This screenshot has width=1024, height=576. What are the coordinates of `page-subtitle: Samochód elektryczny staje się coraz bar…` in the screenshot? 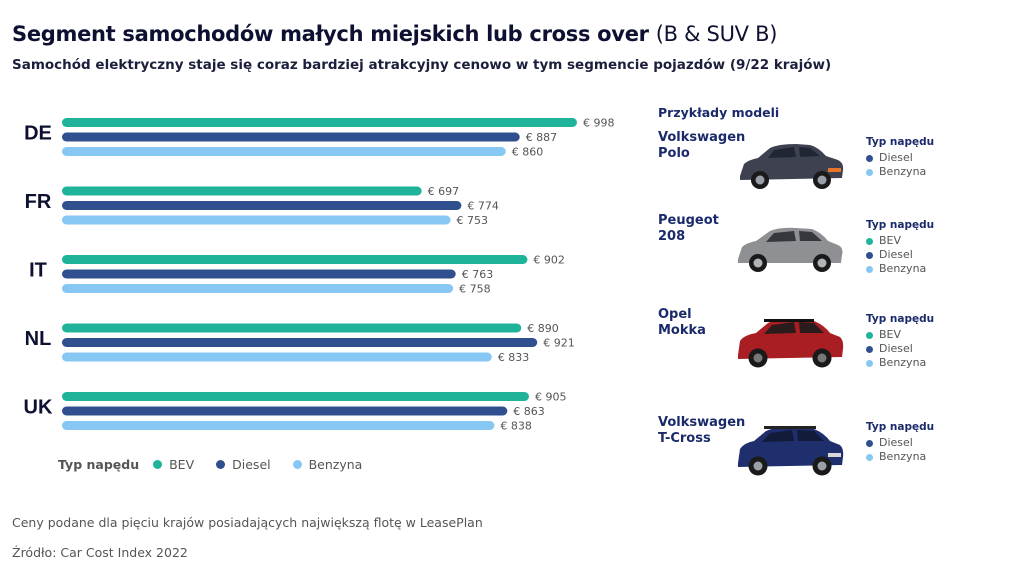 It's located at (422, 65).